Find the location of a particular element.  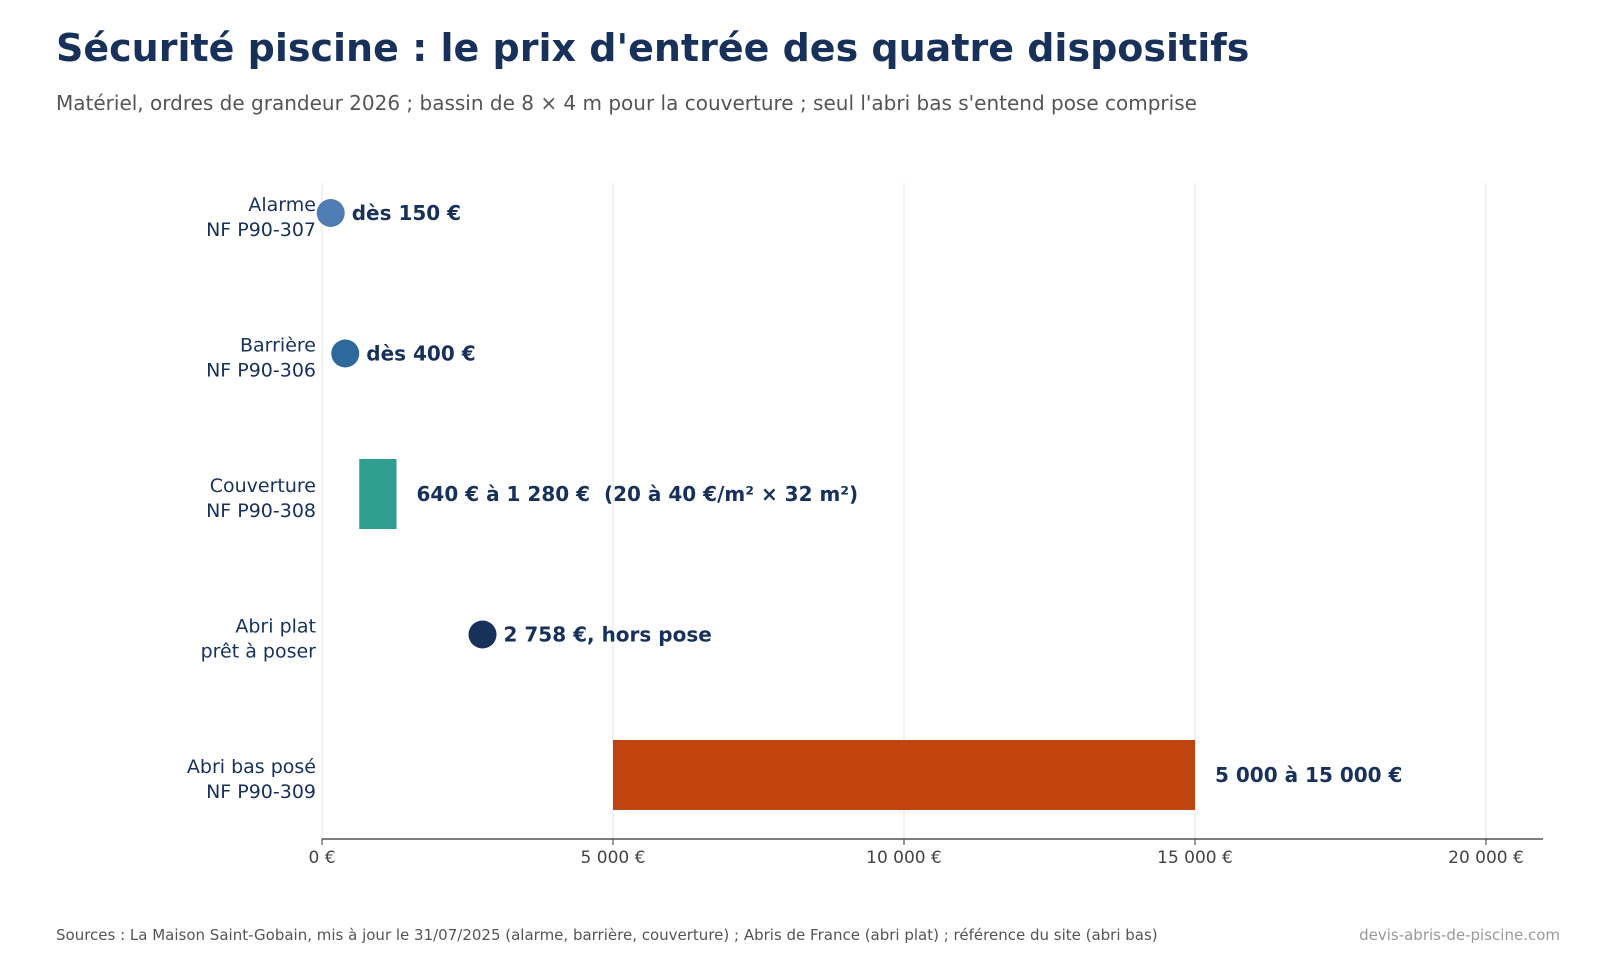

x-tick-label: 10 000 € is located at coordinates (904, 858).